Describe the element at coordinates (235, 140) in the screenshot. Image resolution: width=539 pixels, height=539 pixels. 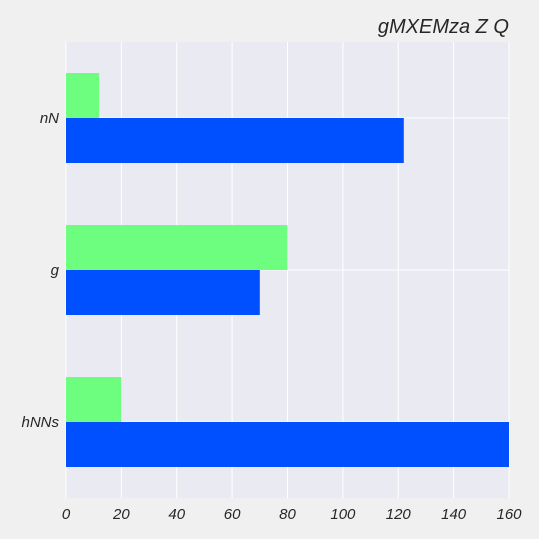
I see `bar-series-blue-nN` at that location.